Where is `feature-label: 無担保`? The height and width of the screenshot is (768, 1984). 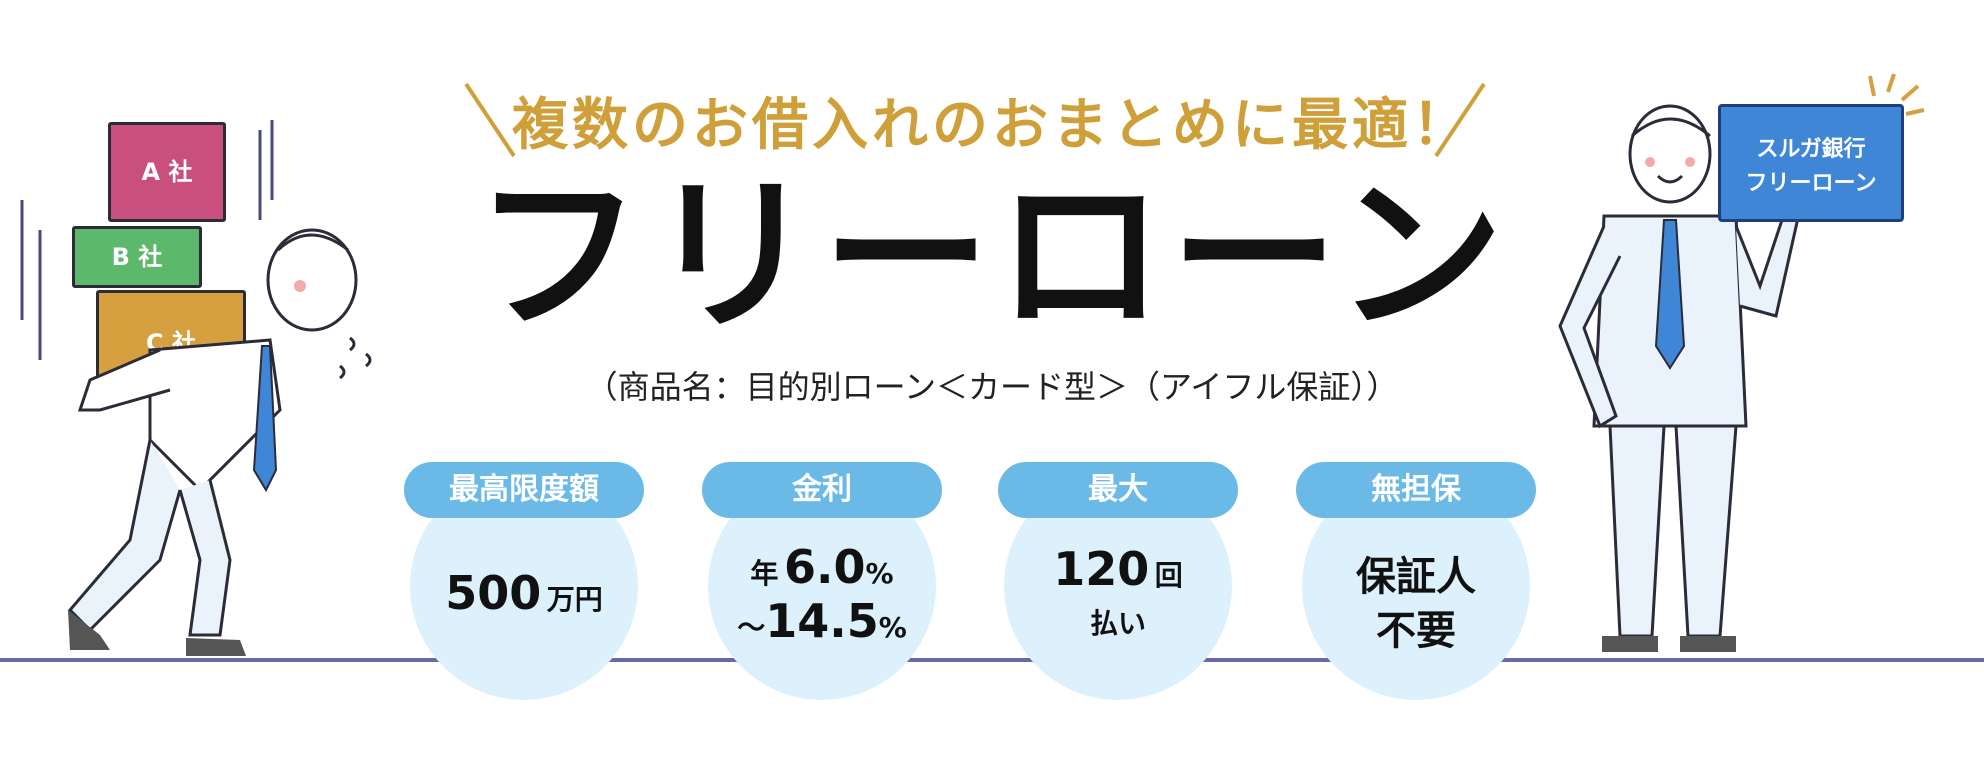
feature-label: 無担保 is located at coordinates (1416, 490).